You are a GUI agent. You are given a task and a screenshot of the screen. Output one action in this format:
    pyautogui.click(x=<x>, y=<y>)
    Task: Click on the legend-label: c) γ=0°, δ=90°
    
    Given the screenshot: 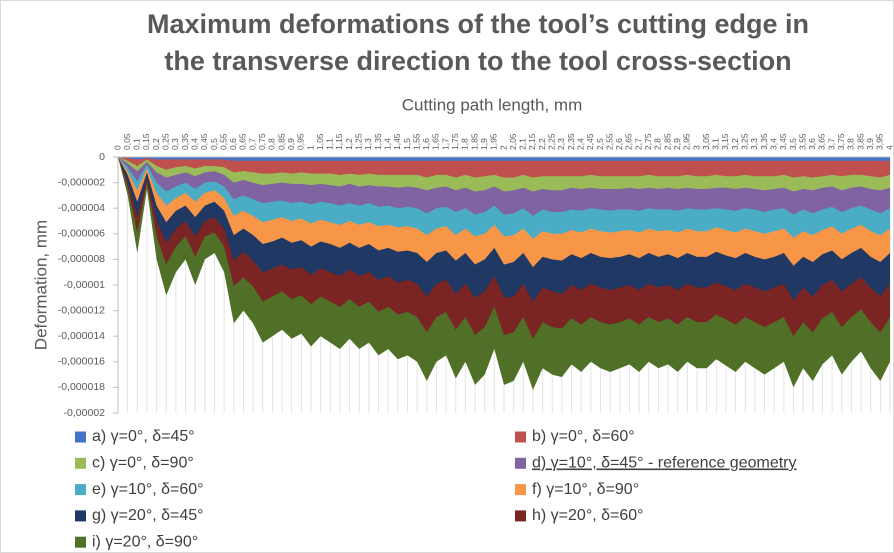 What is the action you would take?
    pyautogui.click(x=143, y=463)
    